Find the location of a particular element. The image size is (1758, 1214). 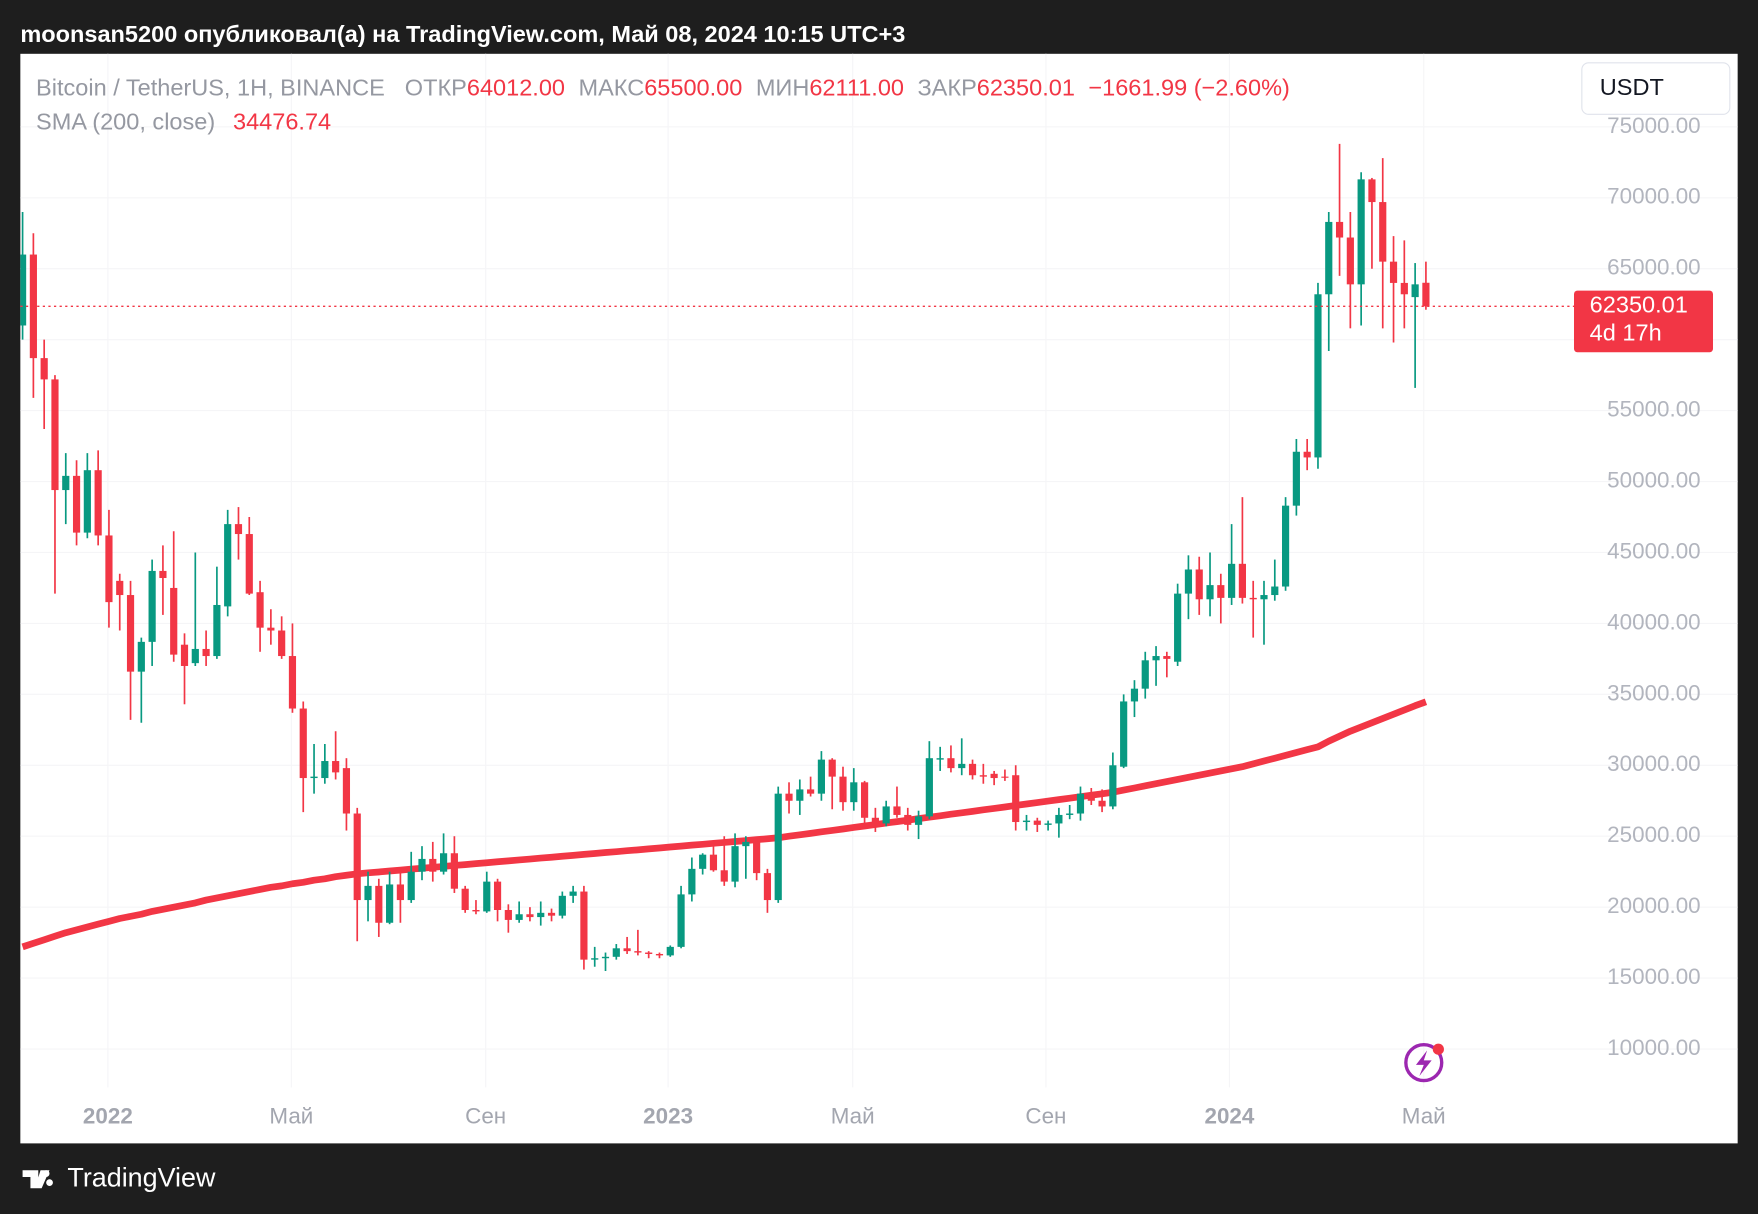

legend-label: МАКС is located at coordinates (611, 88).